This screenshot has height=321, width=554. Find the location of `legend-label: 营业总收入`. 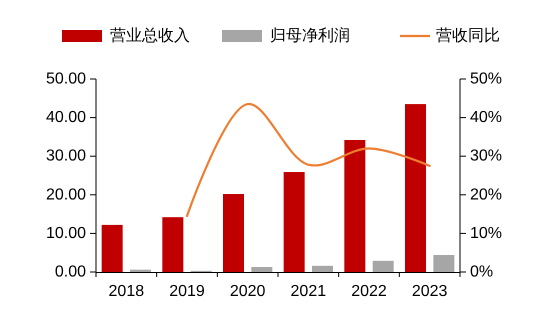

legend-label: 营业总收入 is located at coordinates (150, 35).